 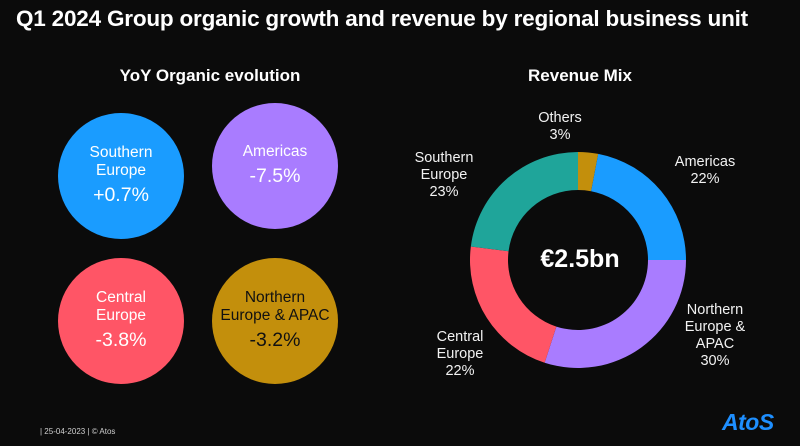 I want to click on slice-southern-europe, so click(x=524, y=202).